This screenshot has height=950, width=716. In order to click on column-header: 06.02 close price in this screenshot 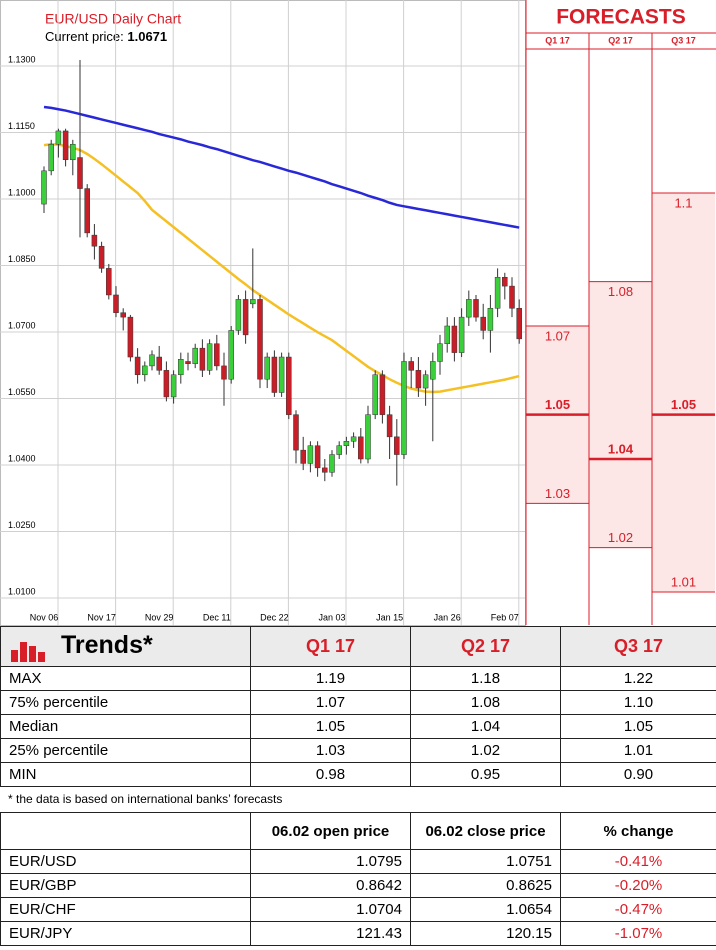, I will do `click(485, 831)`.